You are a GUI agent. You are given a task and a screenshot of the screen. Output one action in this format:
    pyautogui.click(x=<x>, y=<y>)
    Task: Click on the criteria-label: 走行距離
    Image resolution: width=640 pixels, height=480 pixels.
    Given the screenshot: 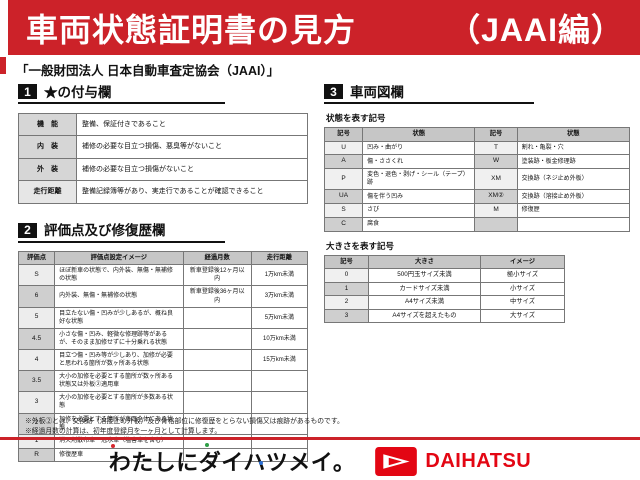 What is the action you would take?
    pyautogui.click(x=47, y=192)
    